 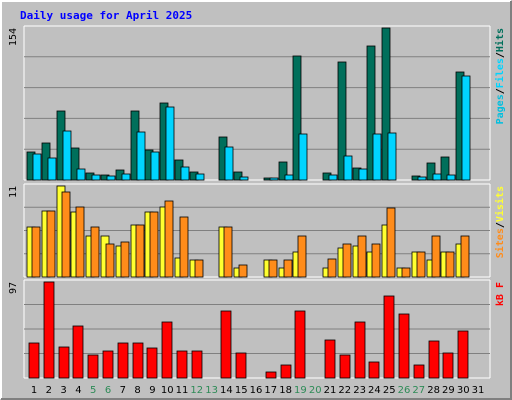 What do you see at coordinates (108, 390) in the screenshot?
I see `day-label: 6` at bounding box center [108, 390].